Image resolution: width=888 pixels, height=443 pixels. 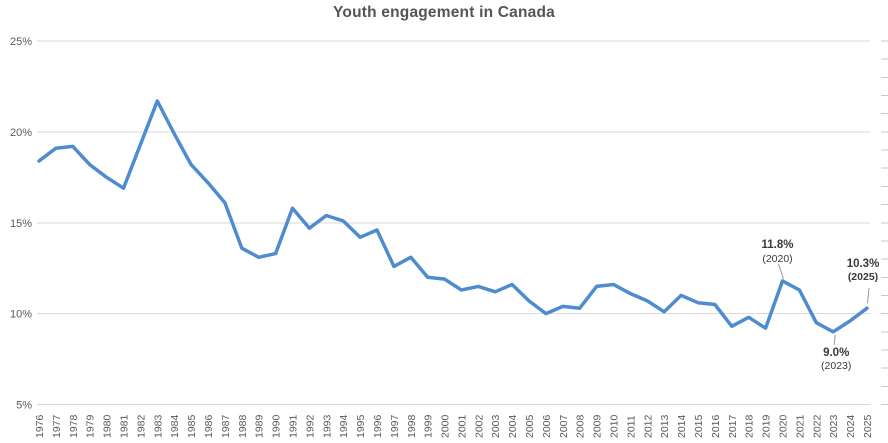 What do you see at coordinates (327, 426) in the screenshot?
I see `x-axis-label: 1993` at bounding box center [327, 426].